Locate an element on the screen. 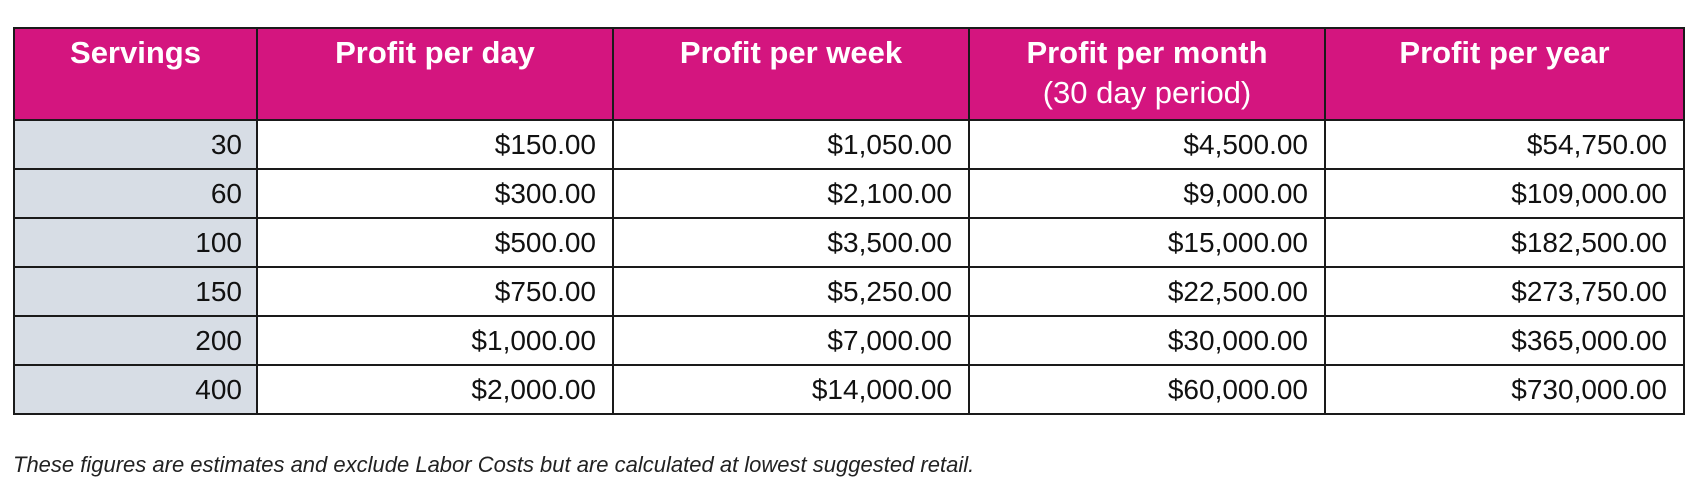 This screenshot has width=1692, height=482. servings-cell: 200 is located at coordinates (135, 340).